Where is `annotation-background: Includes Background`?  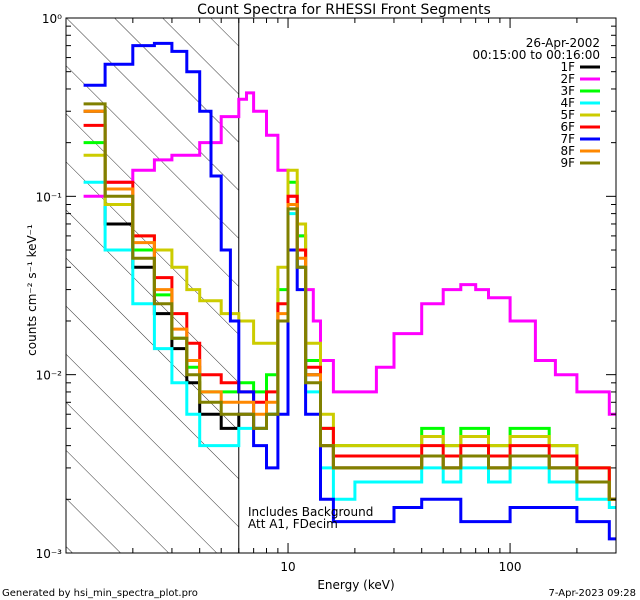 annotation-background: Includes Background is located at coordinates (310, 512).